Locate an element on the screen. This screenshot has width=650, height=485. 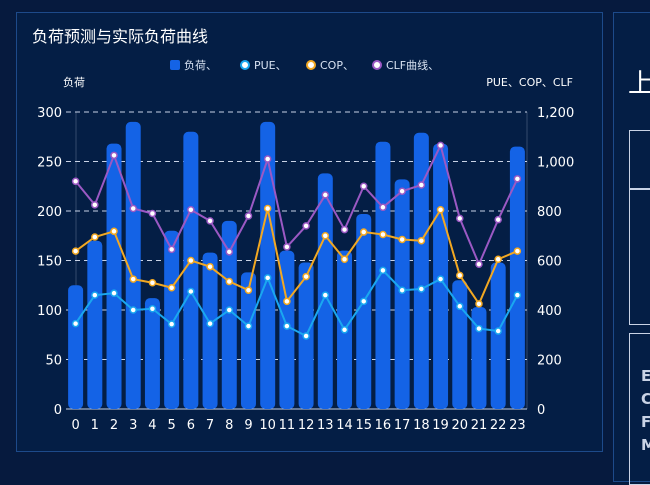
x-tick-label: 8 is located at coordinates (229, 425).